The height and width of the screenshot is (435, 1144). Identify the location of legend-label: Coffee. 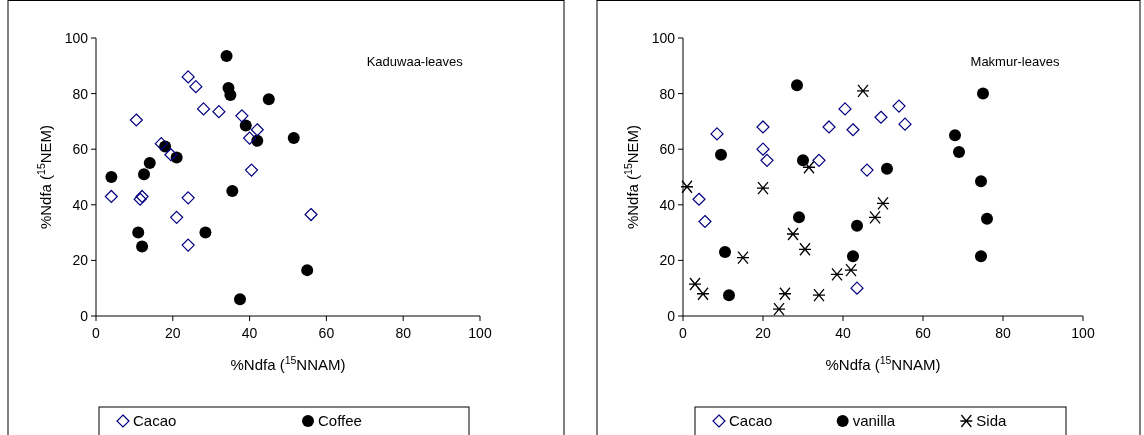
(340, 421).